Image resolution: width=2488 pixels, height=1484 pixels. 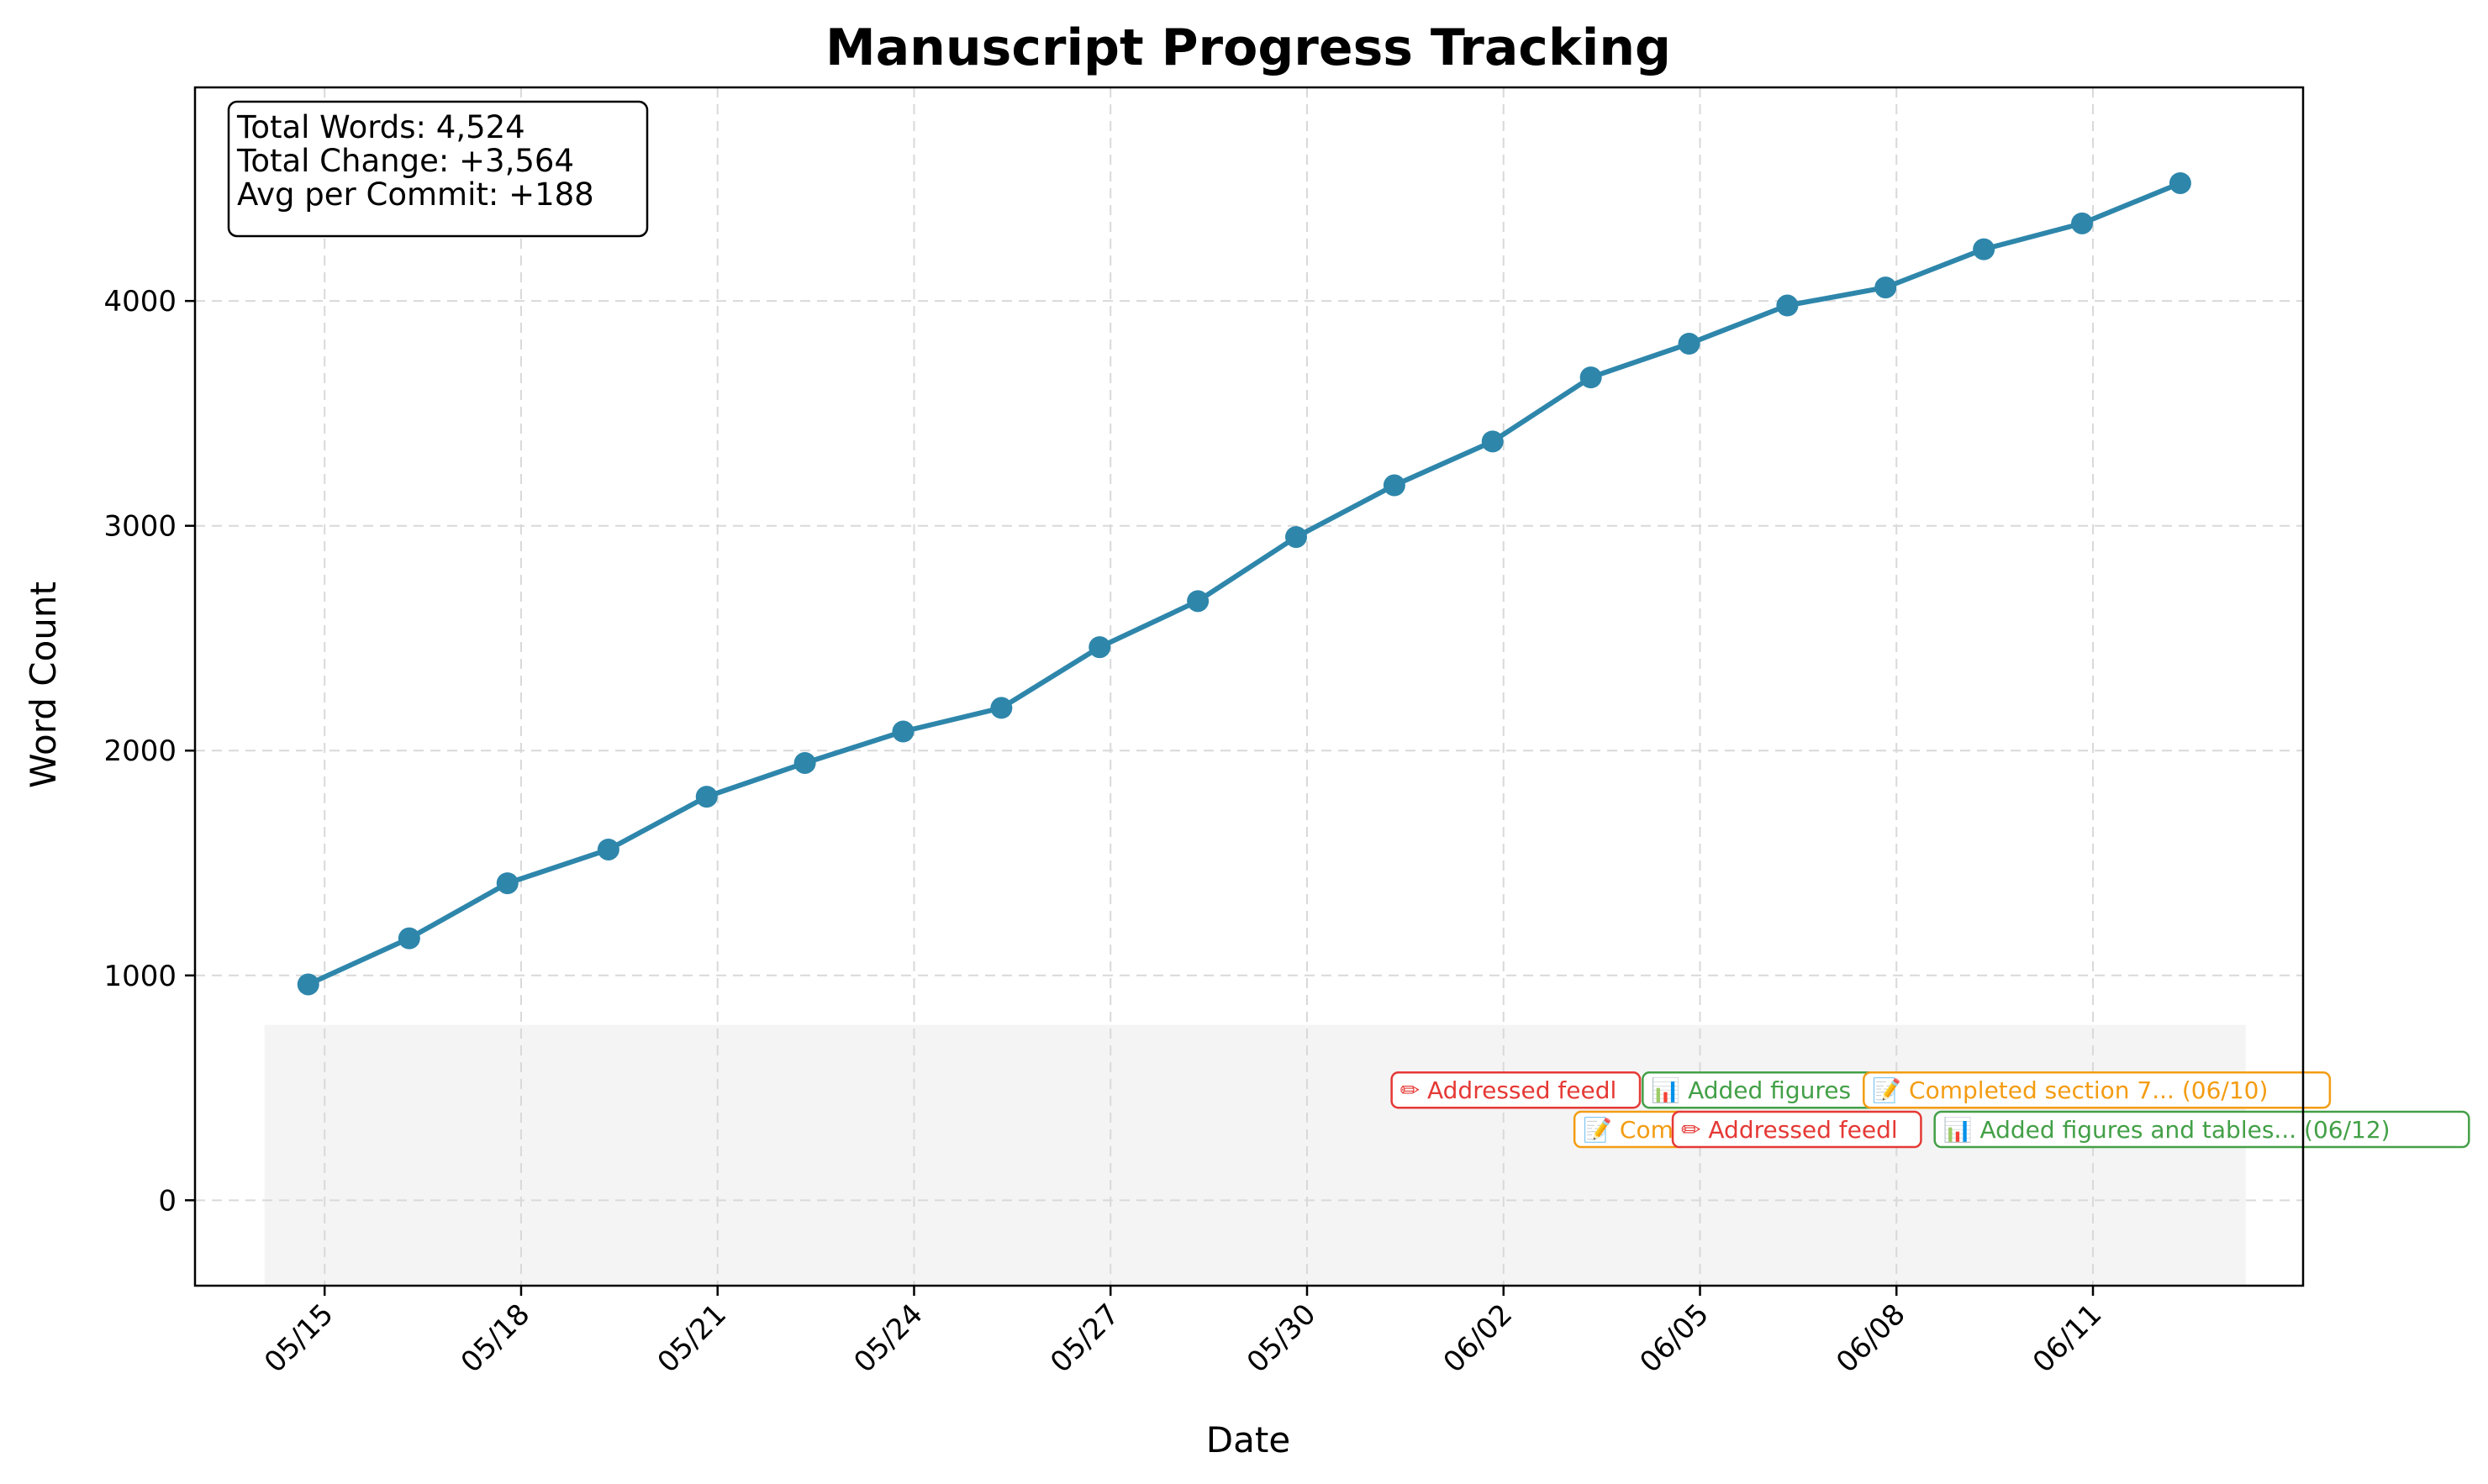 I want to click on y-axis-title: Word Count, so click(x=43, y=685).